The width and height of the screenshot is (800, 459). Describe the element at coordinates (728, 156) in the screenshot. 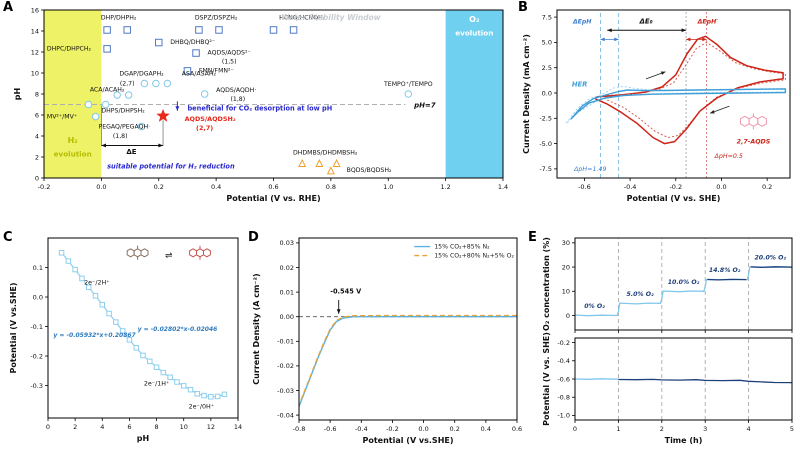

I see `svg-text: ΔpH=0.5` at that location.